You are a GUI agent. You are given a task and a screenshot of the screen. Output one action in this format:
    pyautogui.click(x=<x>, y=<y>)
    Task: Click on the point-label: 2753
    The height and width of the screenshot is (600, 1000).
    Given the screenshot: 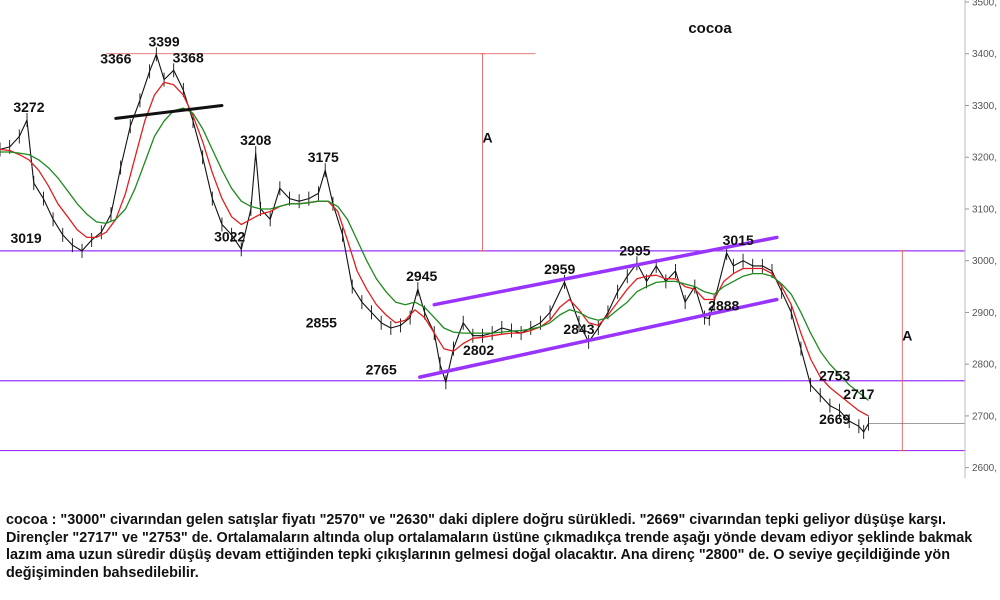 What is the action you would take?
    pyautogui.click(x=834, y=375)
    